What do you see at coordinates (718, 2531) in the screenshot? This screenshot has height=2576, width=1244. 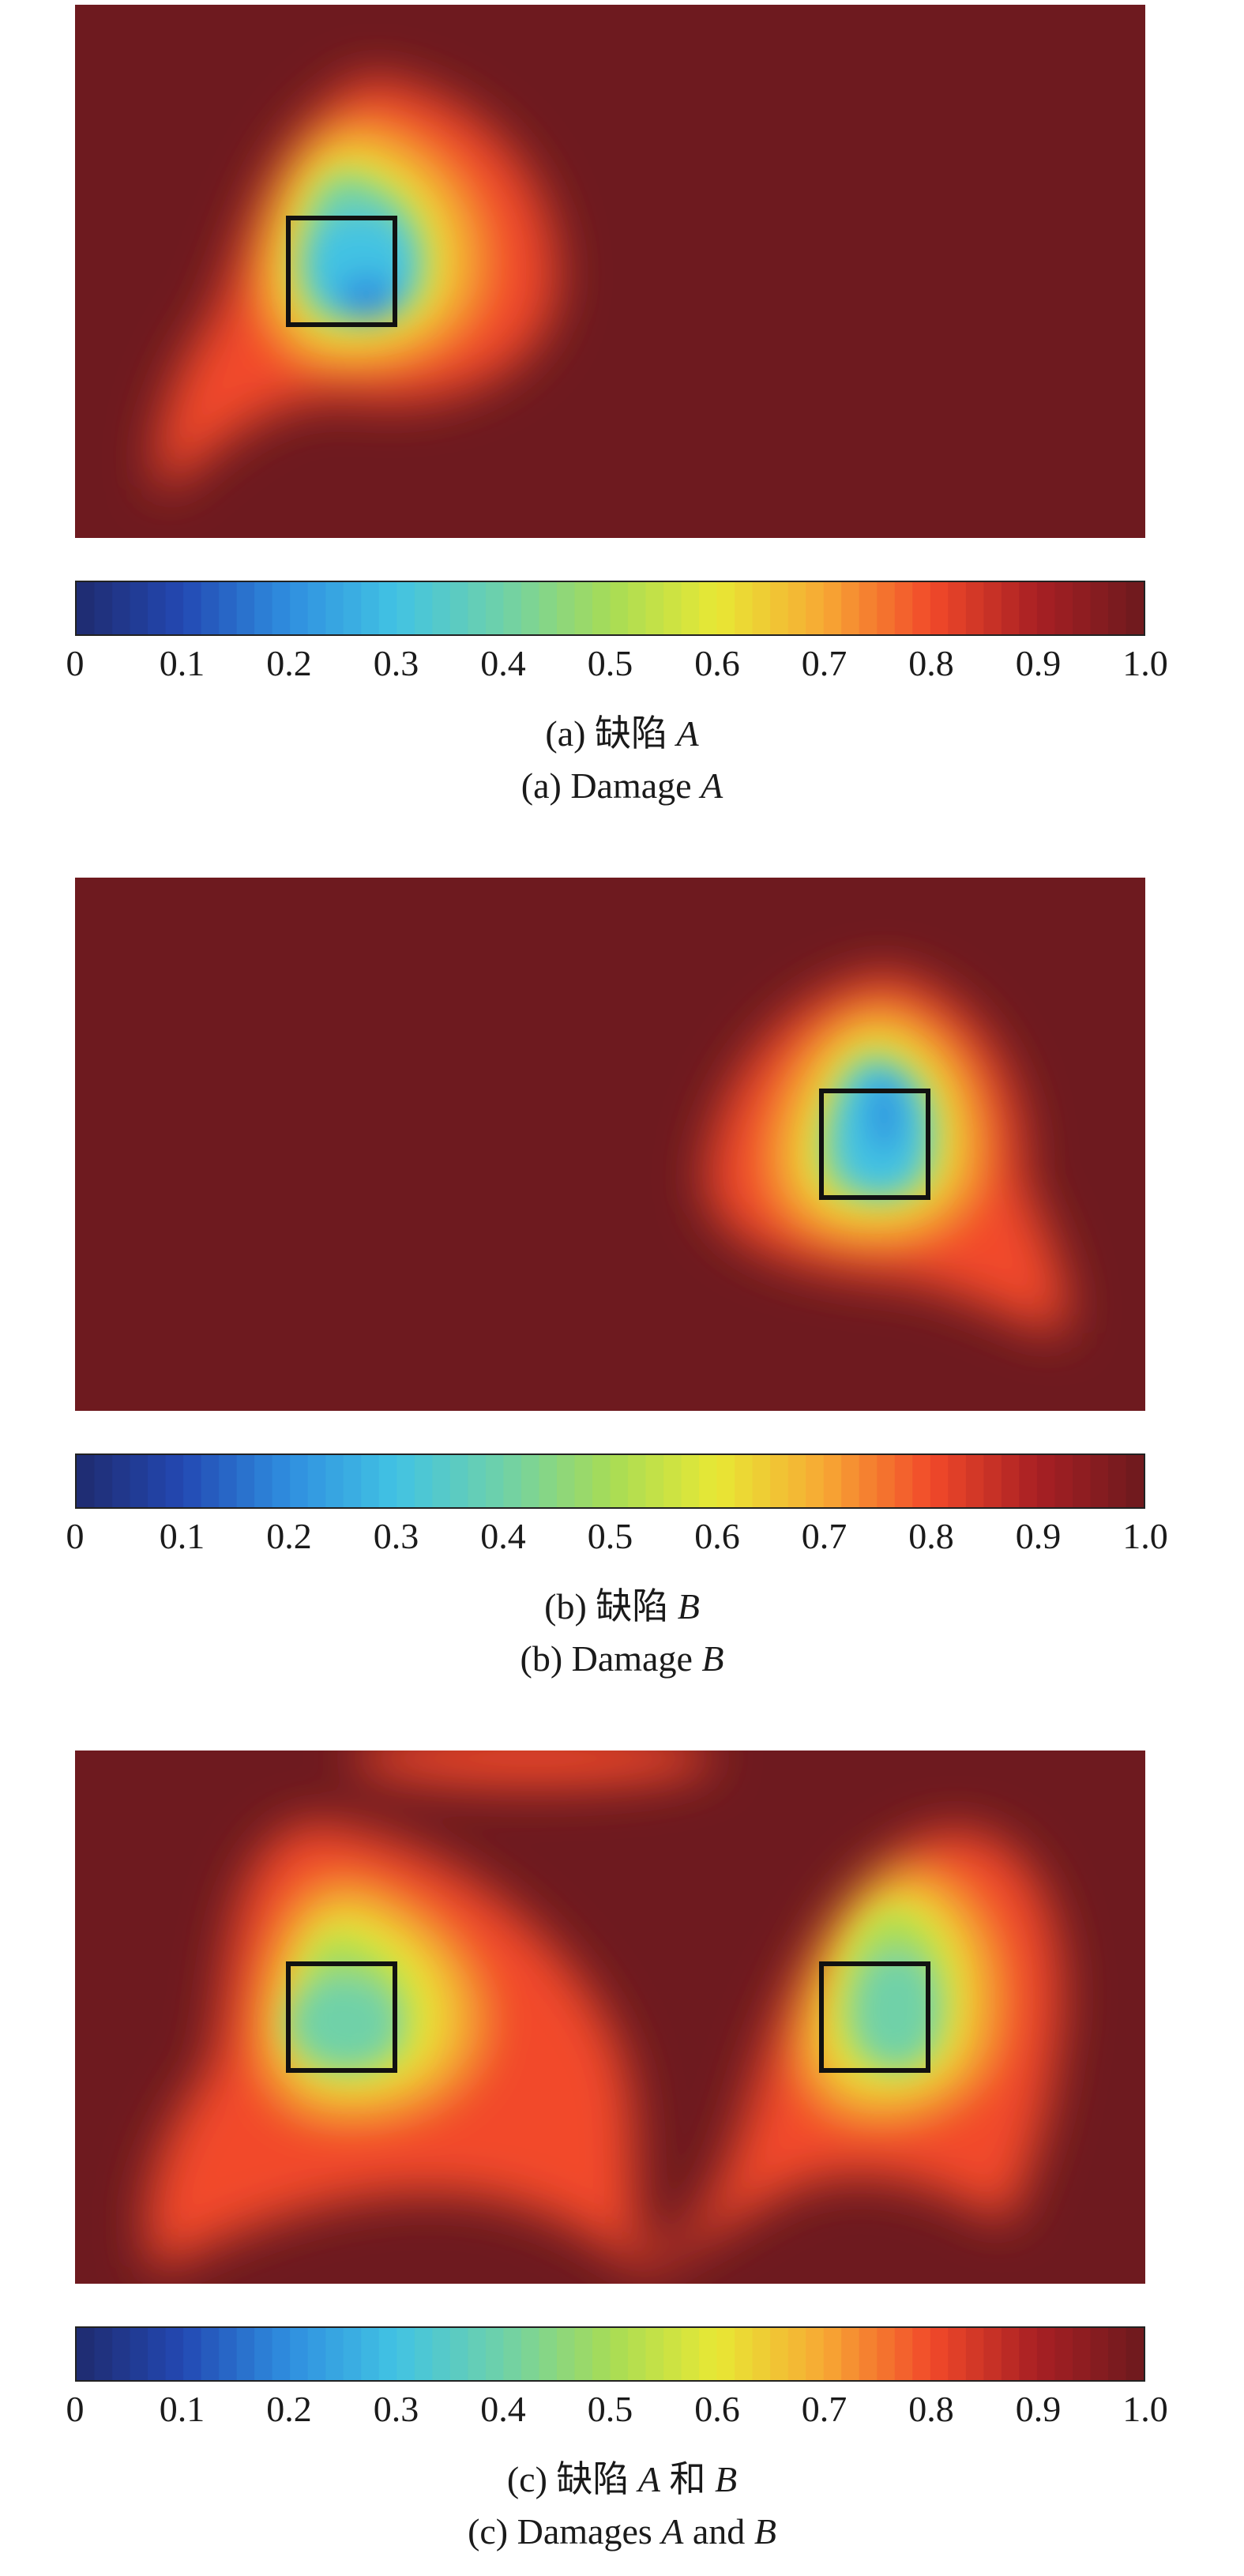 I see `caption-en-mid: and` at bounding box center [718, 2531].